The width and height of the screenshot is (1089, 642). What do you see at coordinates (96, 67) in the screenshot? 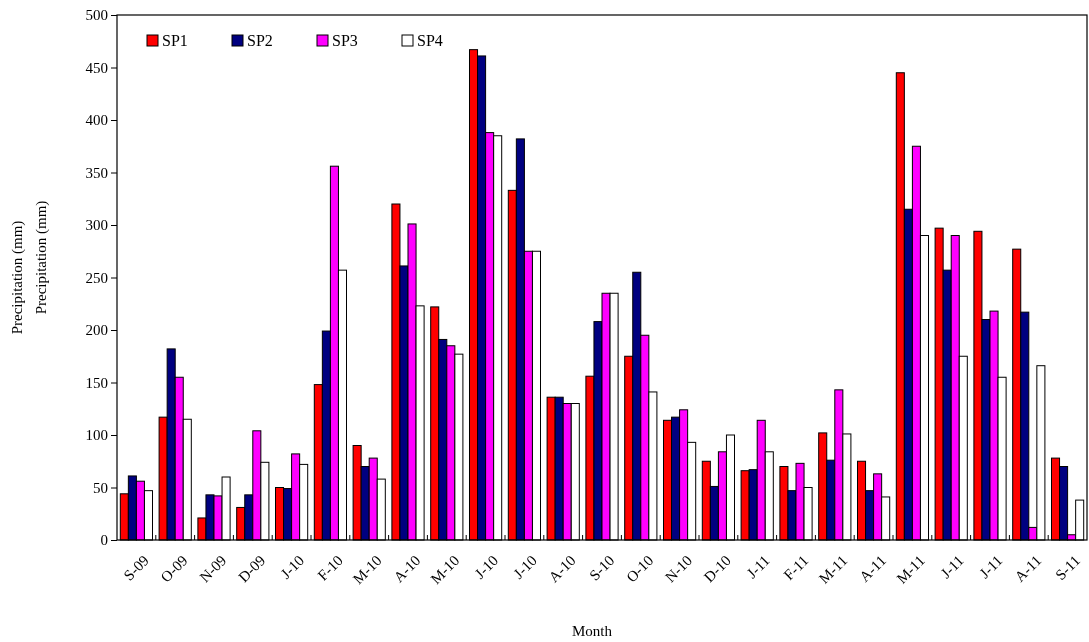
I see `y-tick-label: 450` at bounding box center [96, 67].